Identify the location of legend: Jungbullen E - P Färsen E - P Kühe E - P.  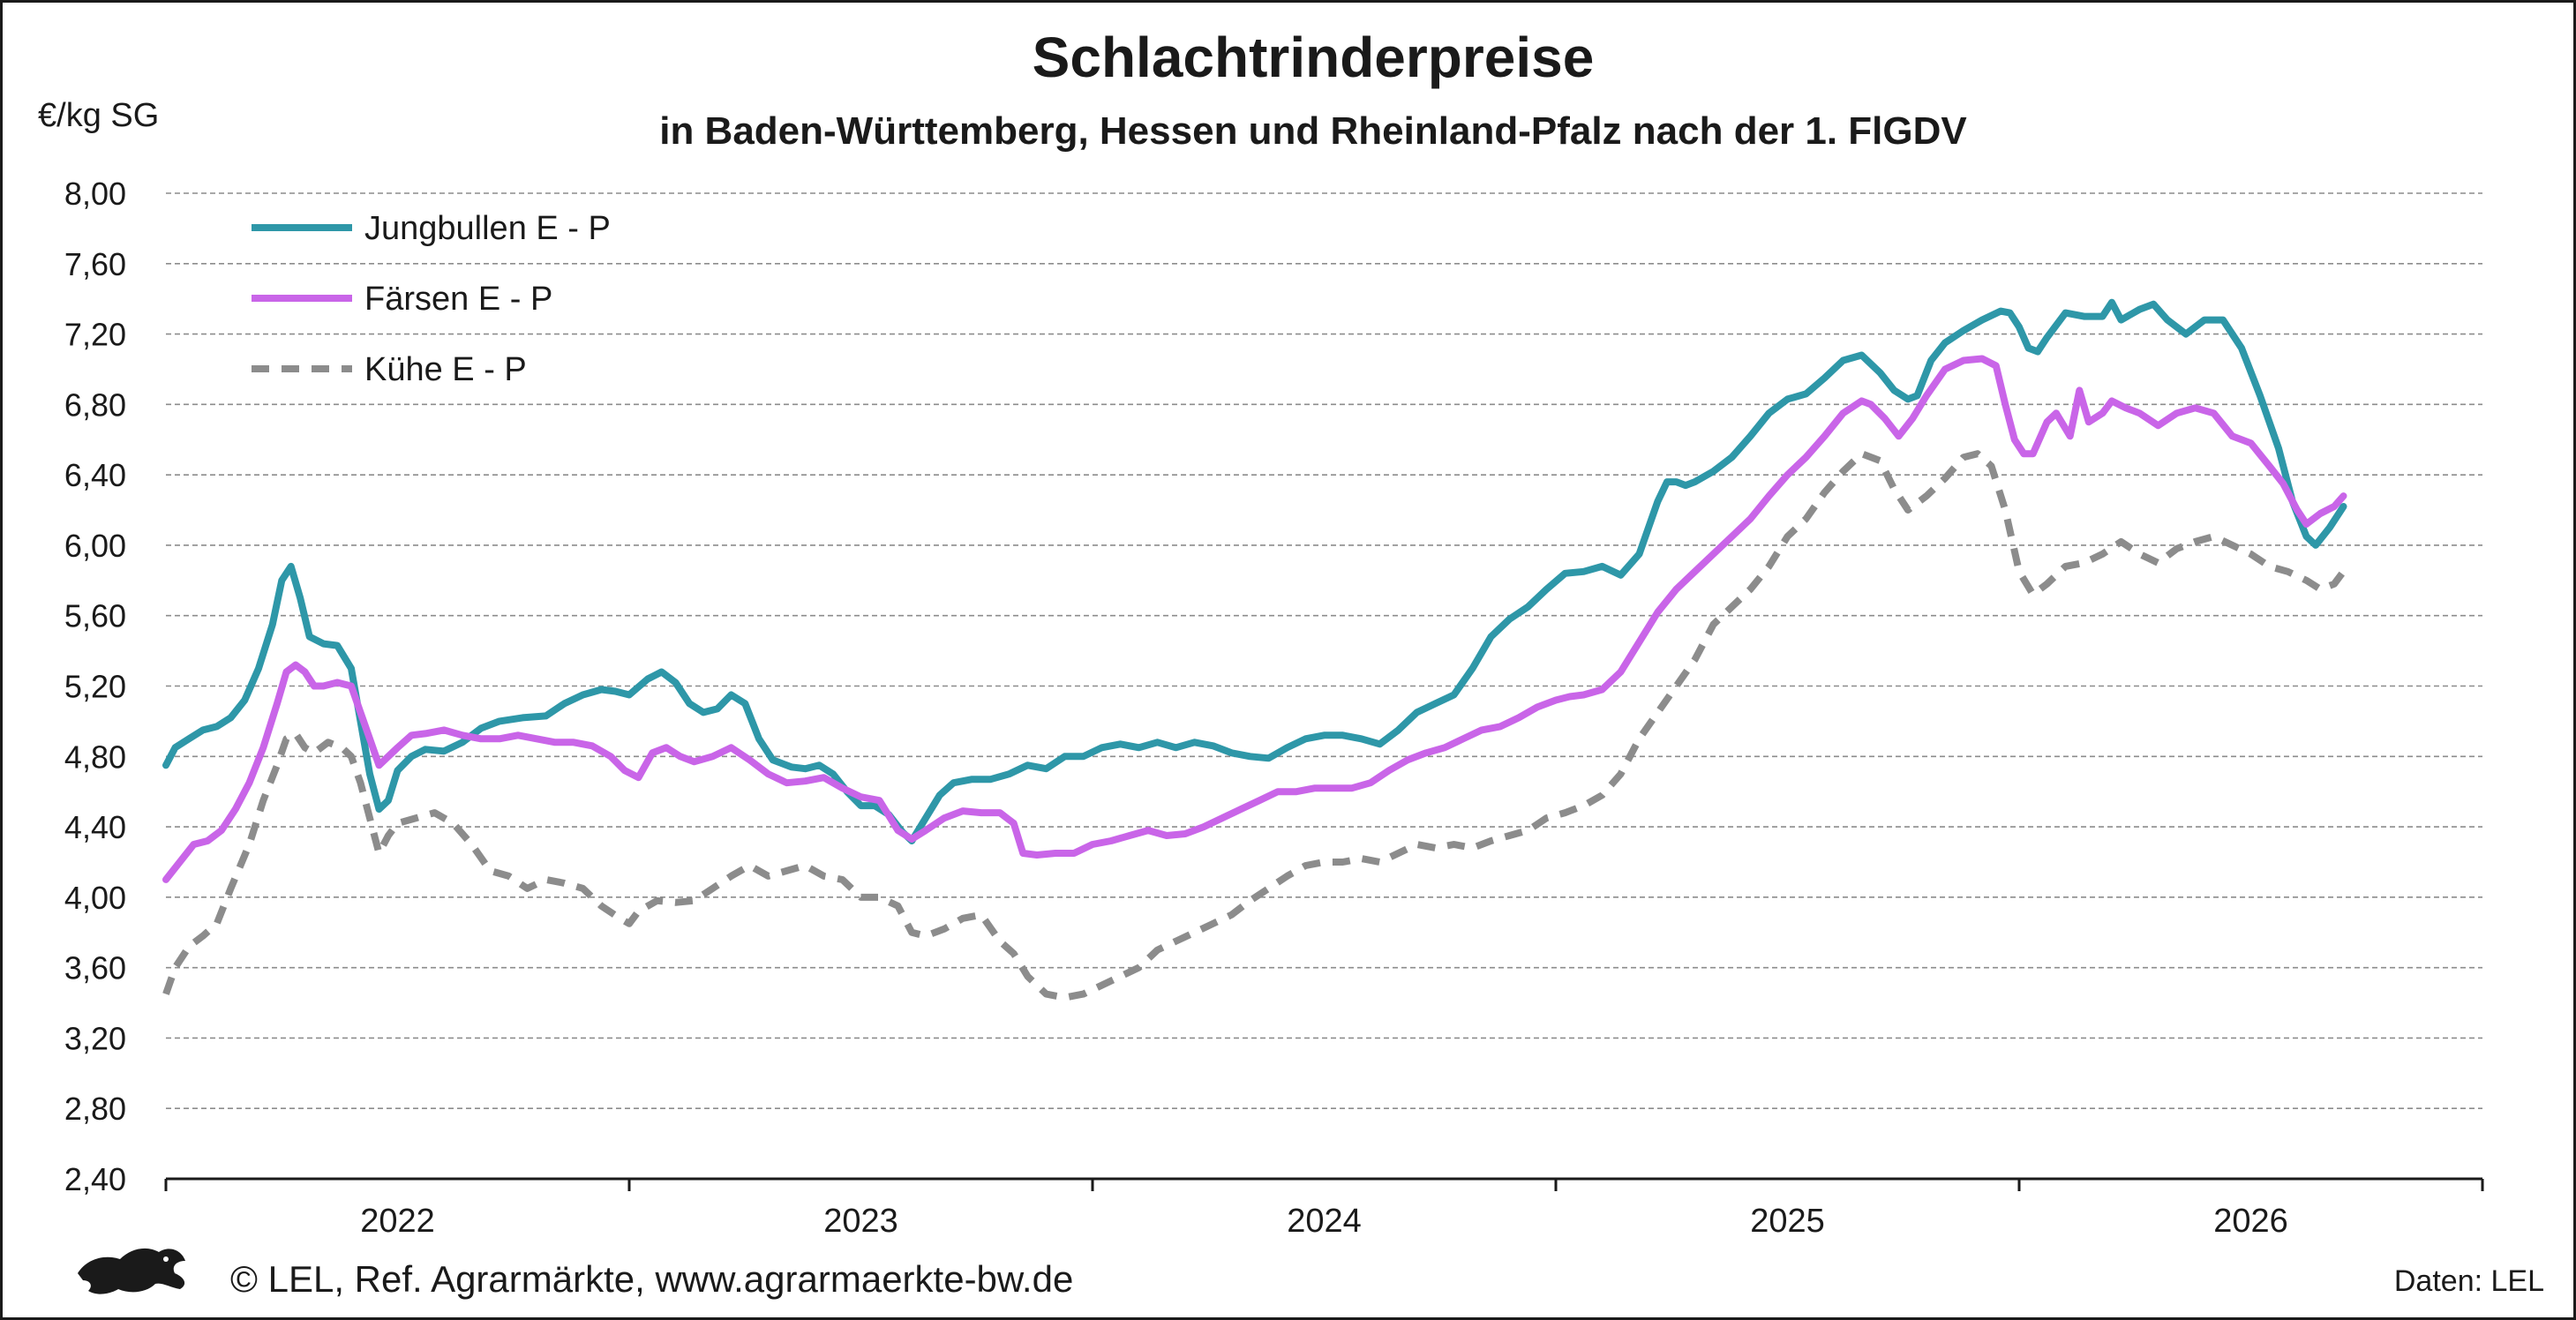
(431, 299).